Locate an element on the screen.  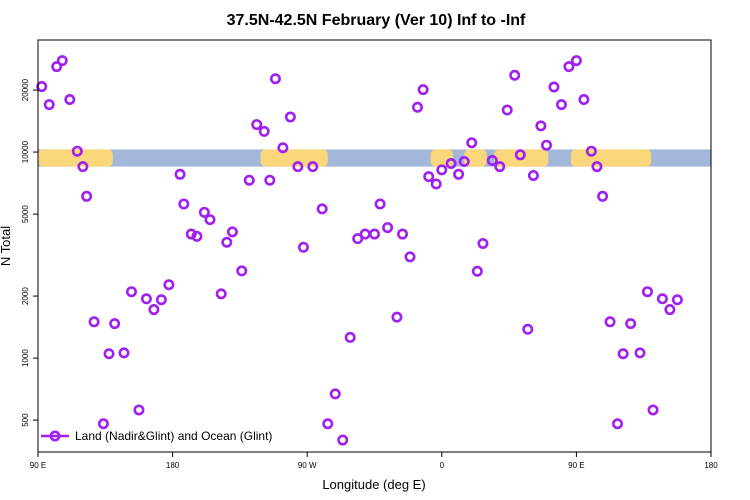
x-axis-label: Longitude (deg E) is located at coordinates (373, 484).